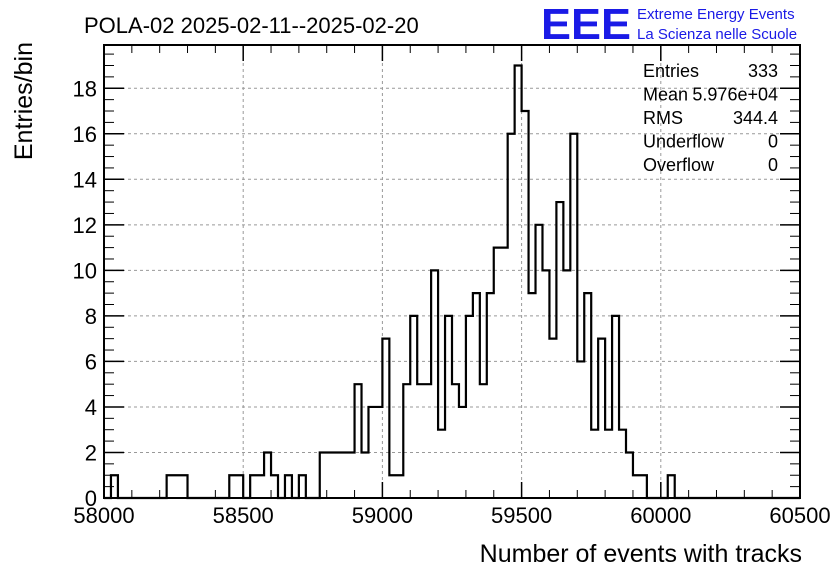 Image resolution: width=836 pixels, height=572 pixels. Describe the element at coordinates (91, 316) in the screenshot. I see `y-tick-label: 8` at that location.